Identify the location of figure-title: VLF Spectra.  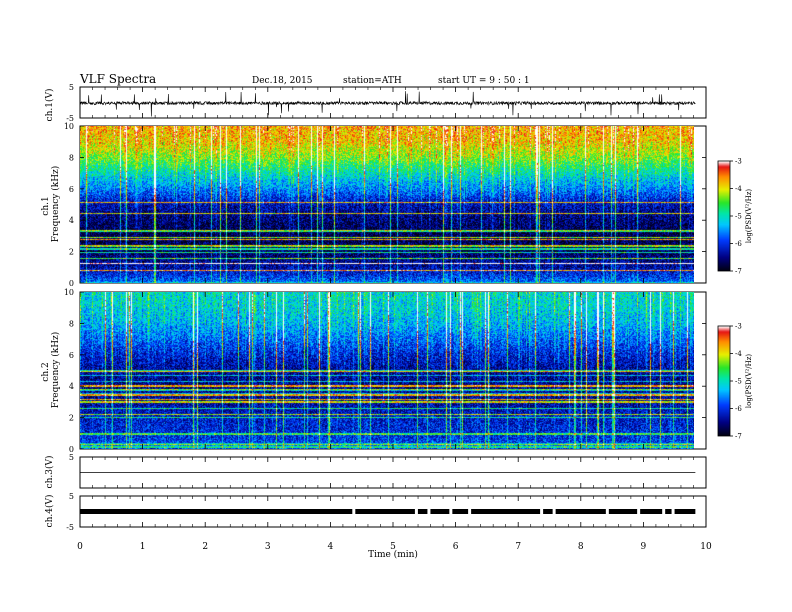
(117, 79).